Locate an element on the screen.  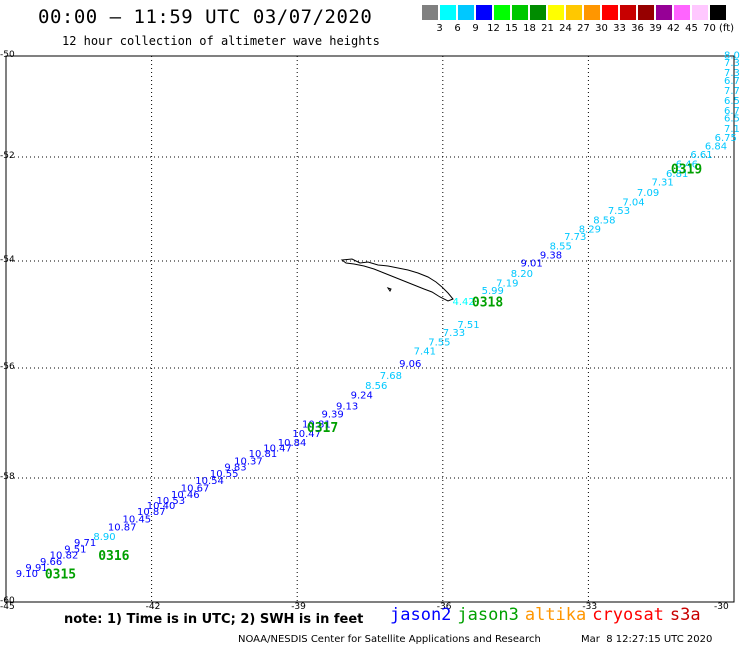
swh-observation: 9.91 is located at coordinates (36, 568).